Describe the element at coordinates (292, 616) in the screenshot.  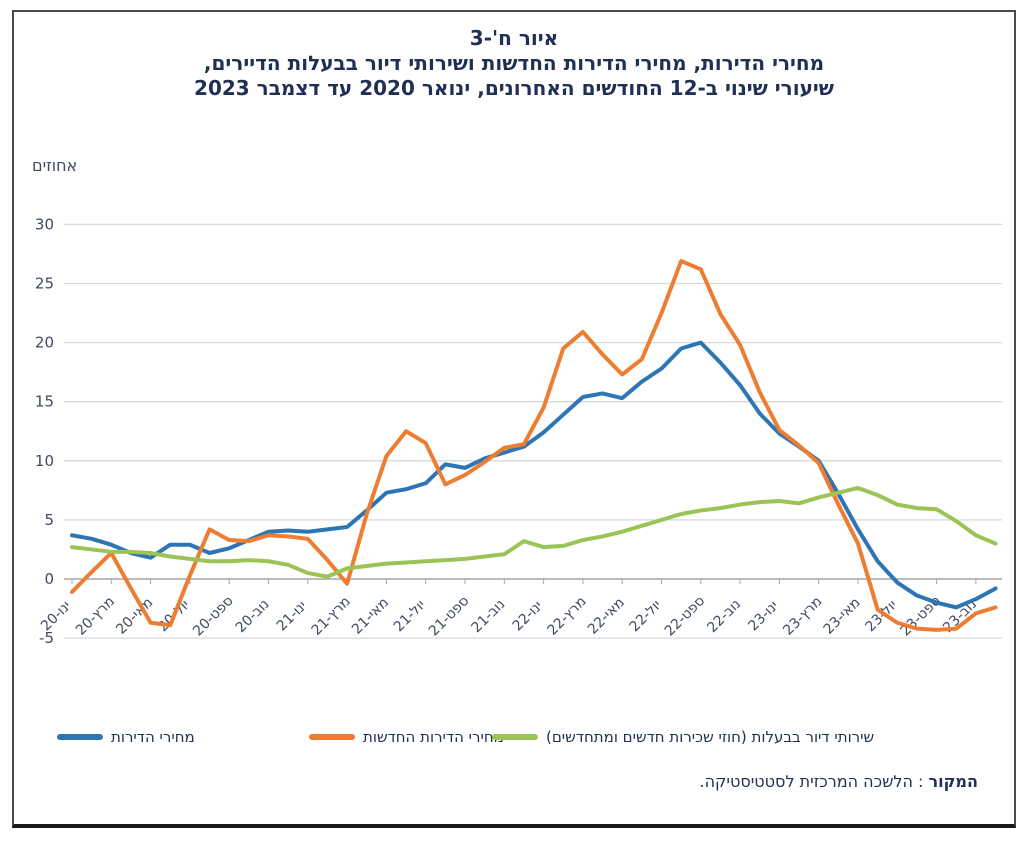
I see `x-axis-tick-label: 21-ינו` at that location.